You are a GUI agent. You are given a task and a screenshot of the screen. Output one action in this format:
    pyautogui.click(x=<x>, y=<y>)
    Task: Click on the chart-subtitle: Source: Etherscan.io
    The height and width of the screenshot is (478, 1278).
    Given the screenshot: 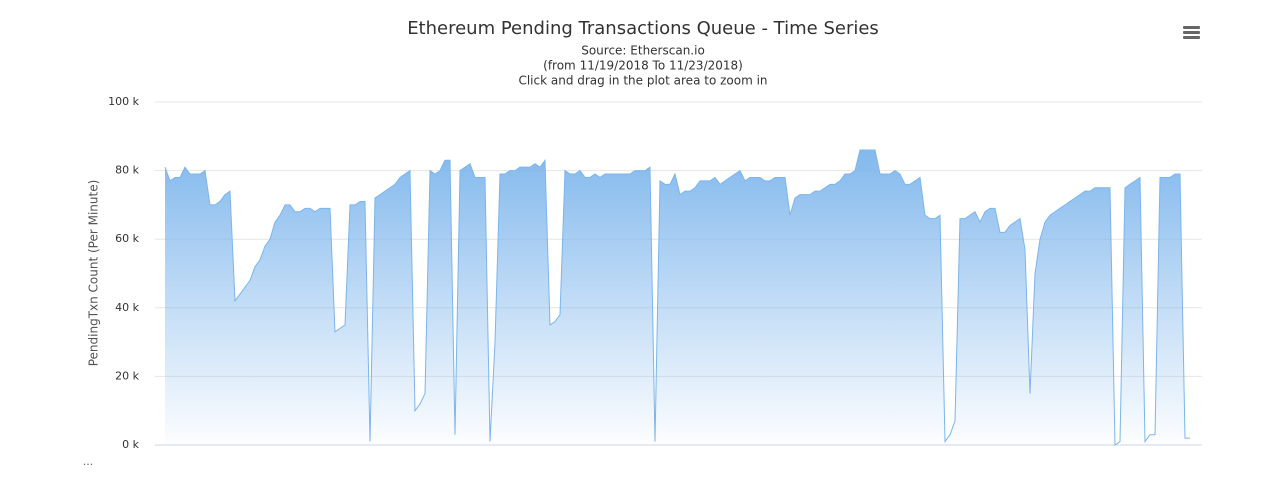 What is the action you would take?
    pyautogui.click(x=643, y=51)
    